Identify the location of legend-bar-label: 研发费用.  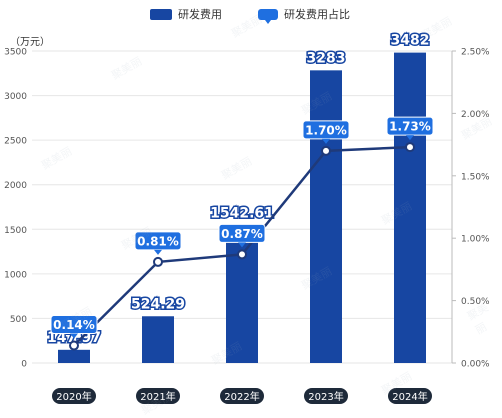
(200, 14).